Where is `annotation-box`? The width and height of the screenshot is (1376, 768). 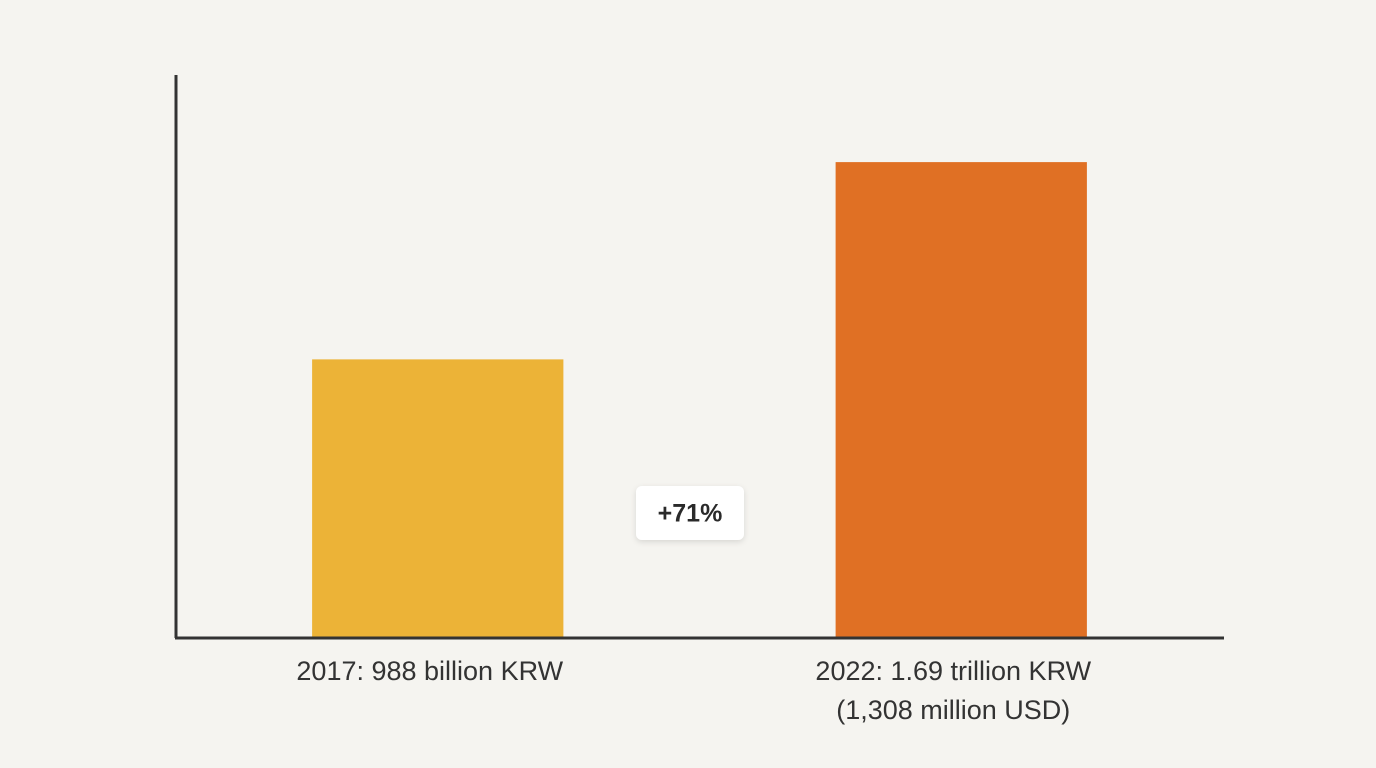
annotation-box is located at coordinates (690, 513).